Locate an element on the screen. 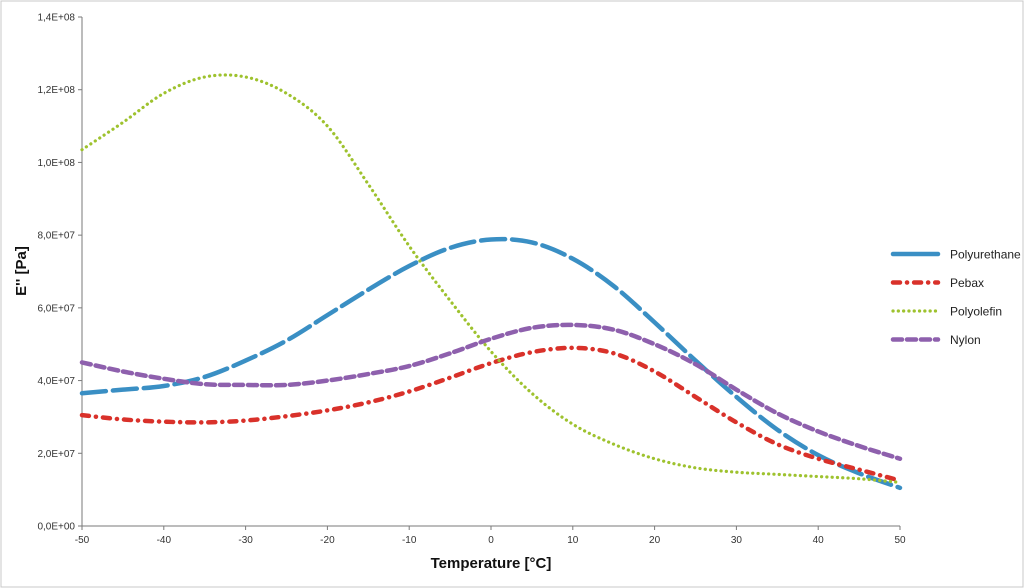  y-tick-label: 6,0E+07 is located at coordinates (56, 308).